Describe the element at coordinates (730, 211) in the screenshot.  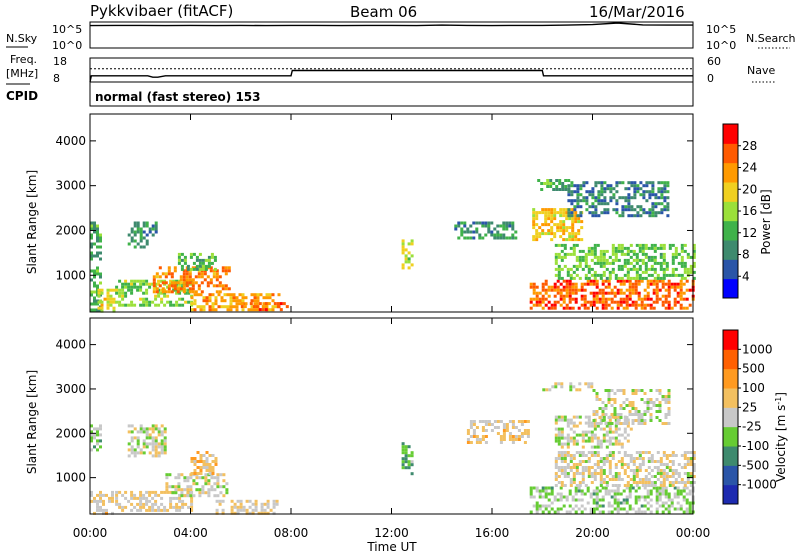
I see `power-colorbar-seg` at that location.